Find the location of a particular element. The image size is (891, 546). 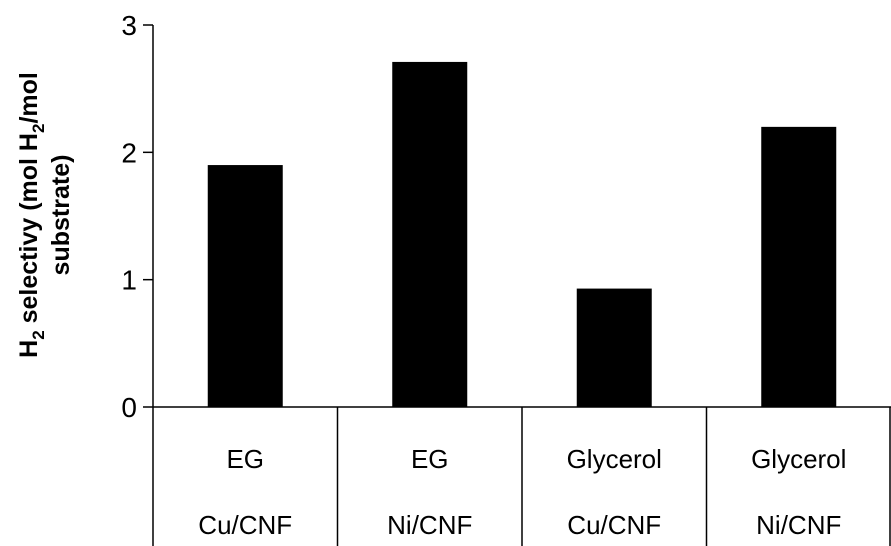

y-tick-label: 0 is located at coordinates (129, 407).